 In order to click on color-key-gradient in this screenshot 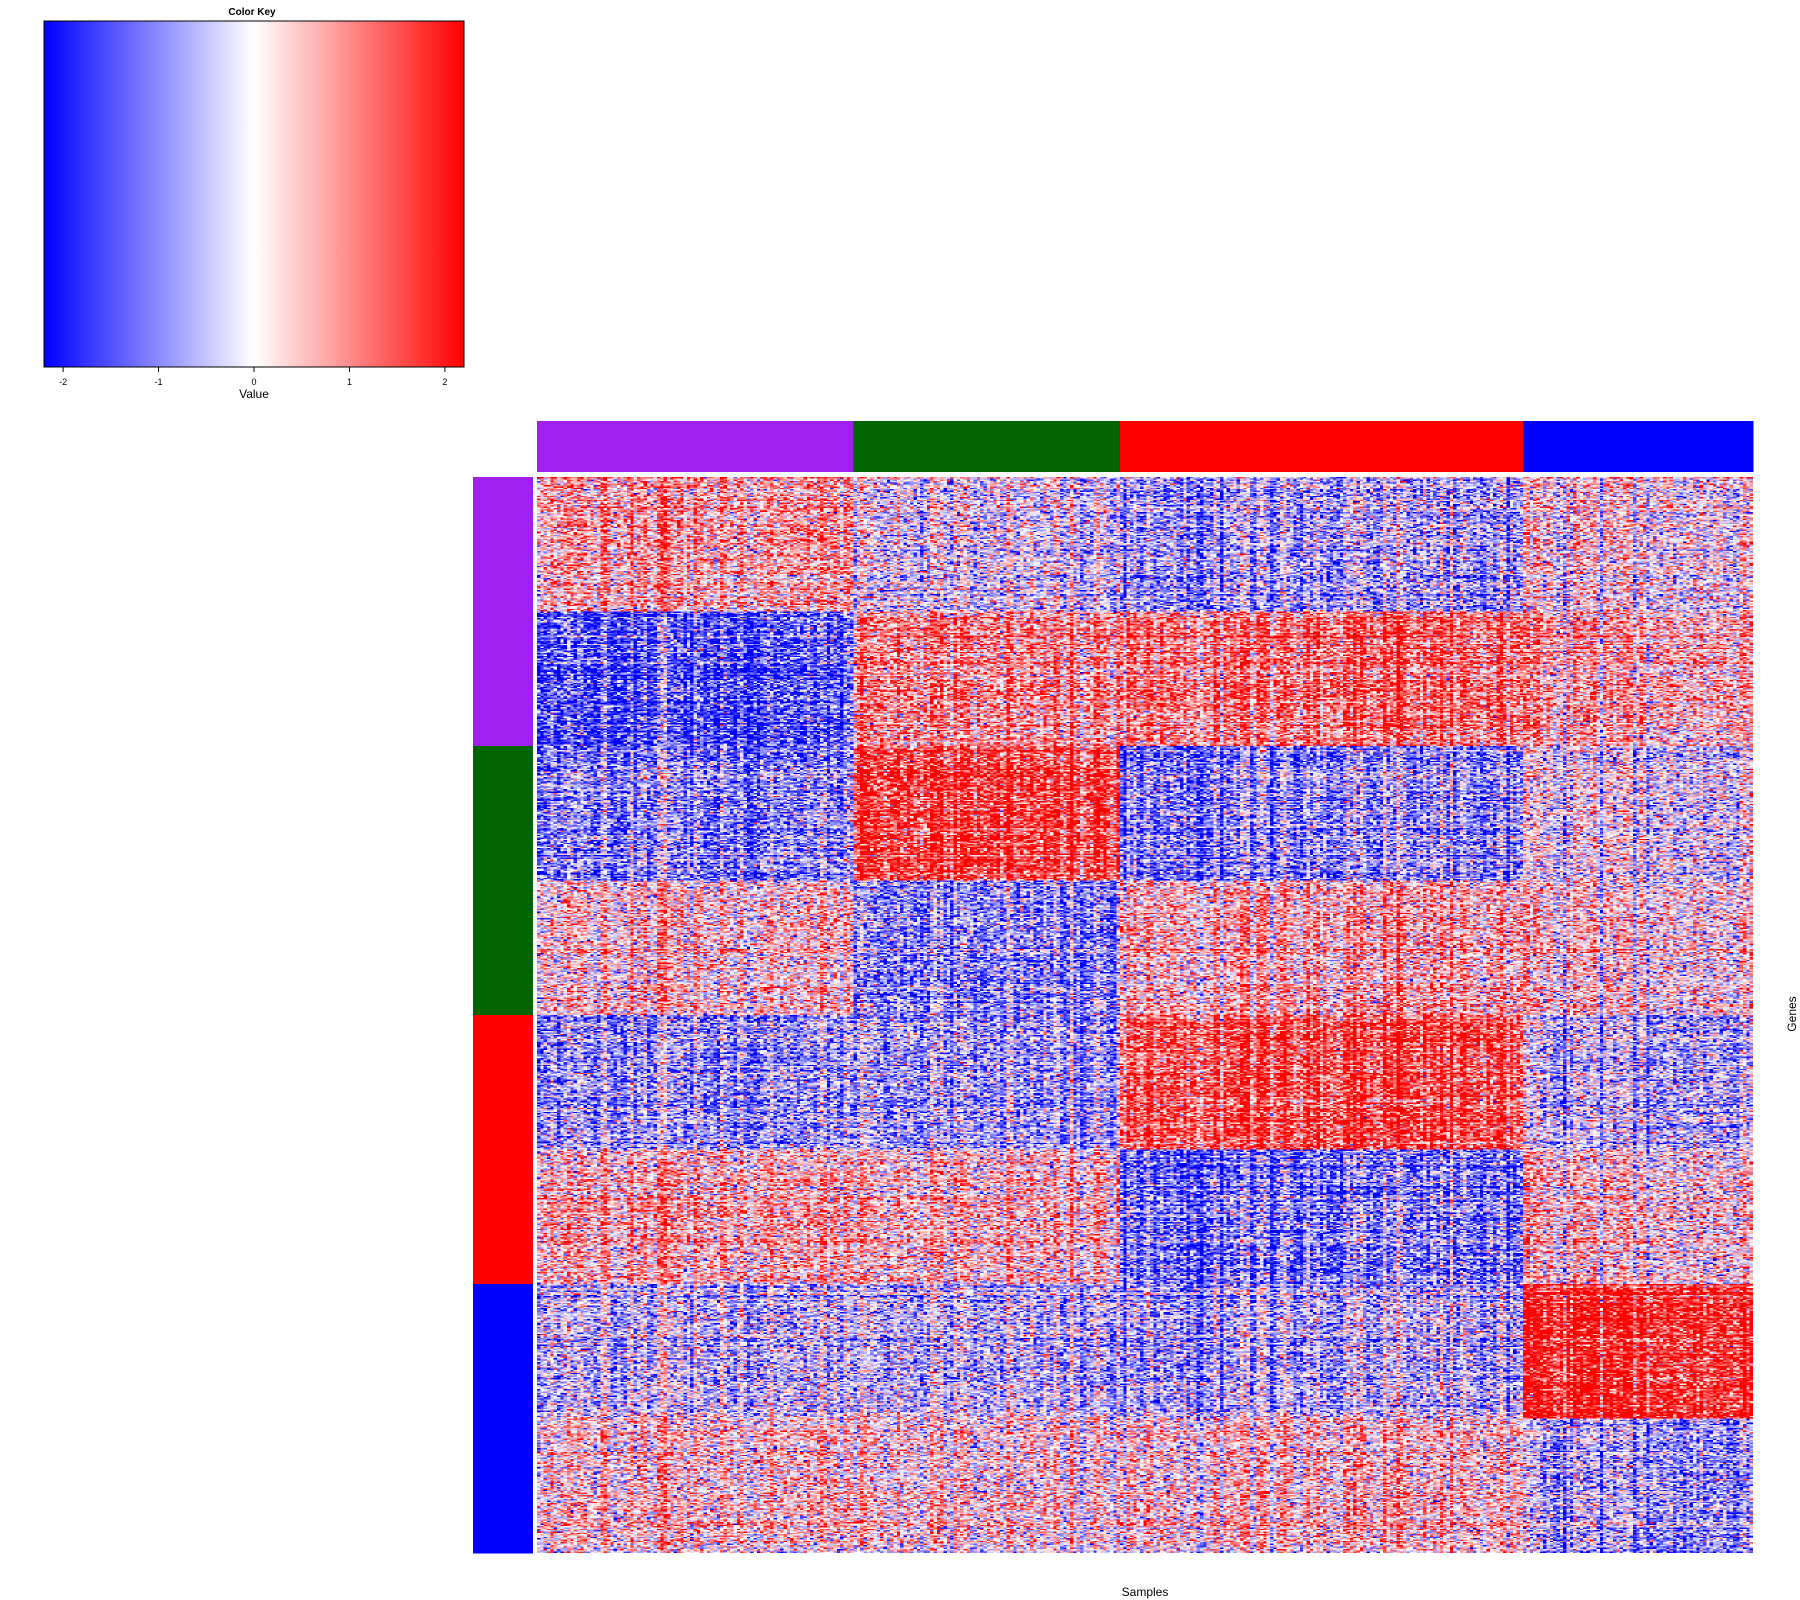, I will do `click(254, 194)`.